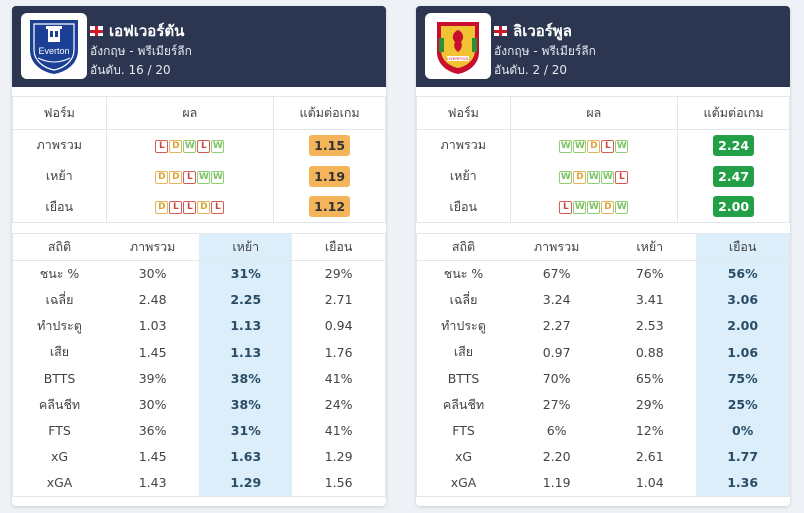 This screenshot has width=804, height=513. I want to click on league-name: อังกฤษ - พรีเมียร์ลีก, so click(141, 51).